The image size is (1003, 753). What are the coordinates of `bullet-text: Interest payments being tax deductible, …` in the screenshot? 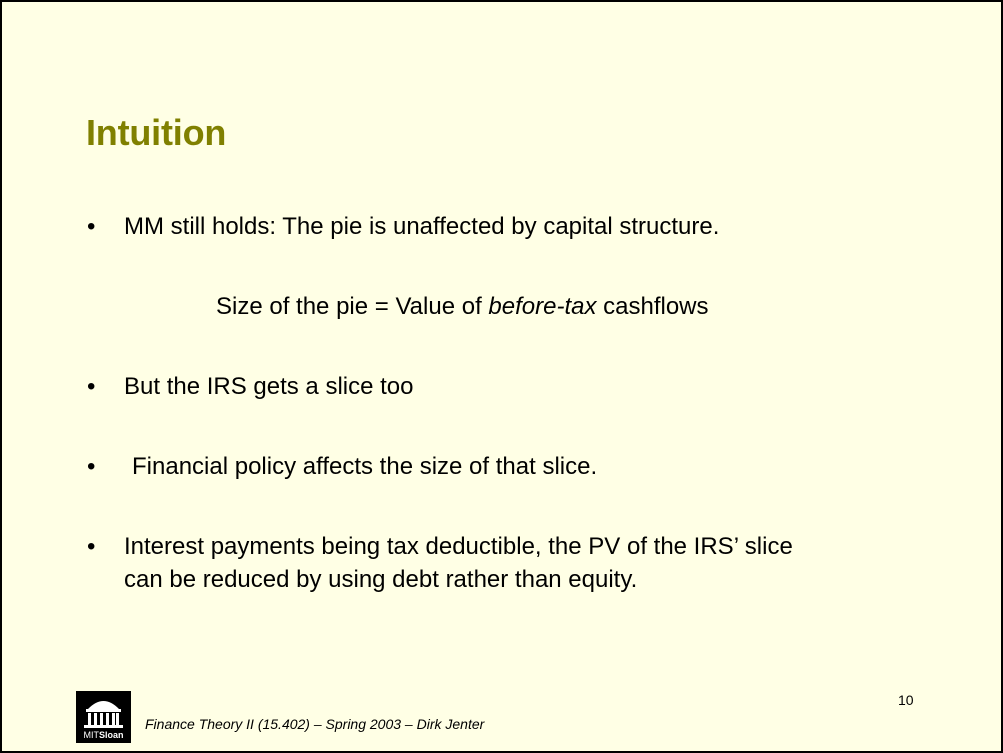 It's located at (458, 563).